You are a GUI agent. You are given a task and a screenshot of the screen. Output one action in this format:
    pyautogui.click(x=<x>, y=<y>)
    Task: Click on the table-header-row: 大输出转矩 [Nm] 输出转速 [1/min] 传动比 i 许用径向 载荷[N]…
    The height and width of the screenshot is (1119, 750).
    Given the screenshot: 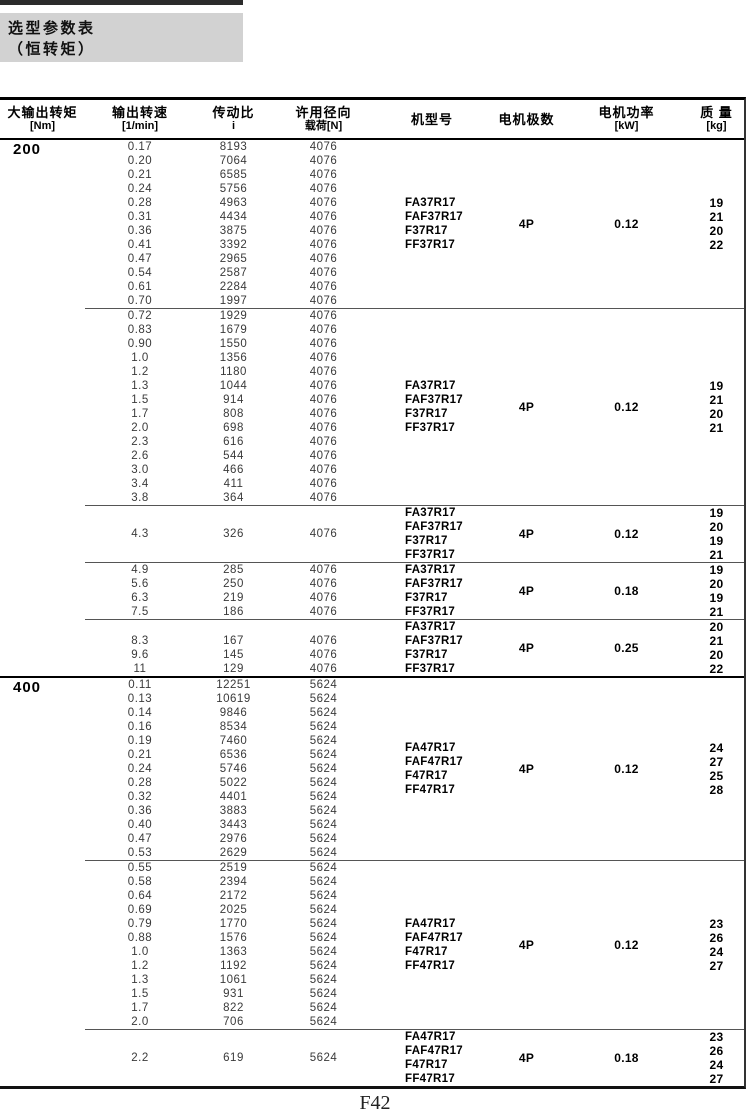 What is the action you would take?
    pyautogui.click(x=372, y=120)
    